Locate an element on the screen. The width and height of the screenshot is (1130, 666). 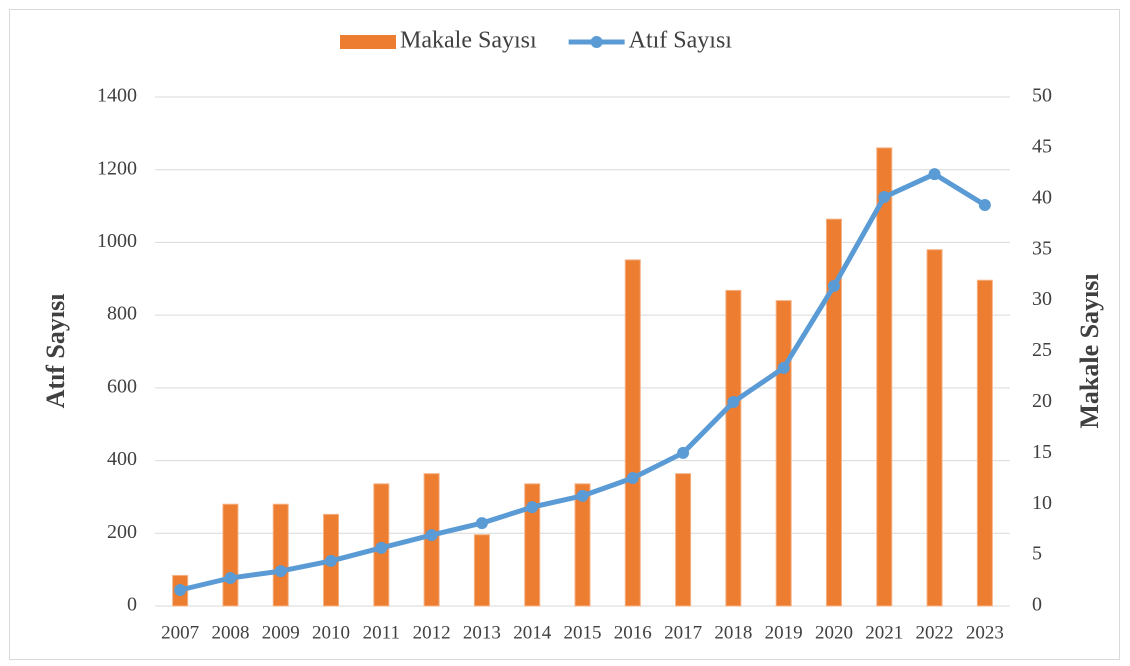
x-tick-label: 2012 is located at coordinates (432, 632).